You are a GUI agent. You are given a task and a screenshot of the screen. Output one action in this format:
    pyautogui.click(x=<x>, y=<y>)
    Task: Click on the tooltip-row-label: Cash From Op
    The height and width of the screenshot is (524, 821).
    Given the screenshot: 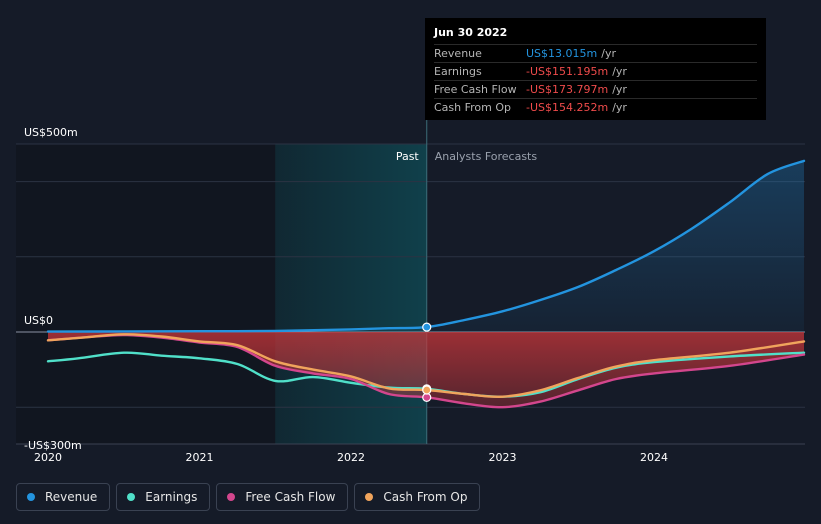 What is the action you would take?
    pyautogui.click(x=473, y=107)
    